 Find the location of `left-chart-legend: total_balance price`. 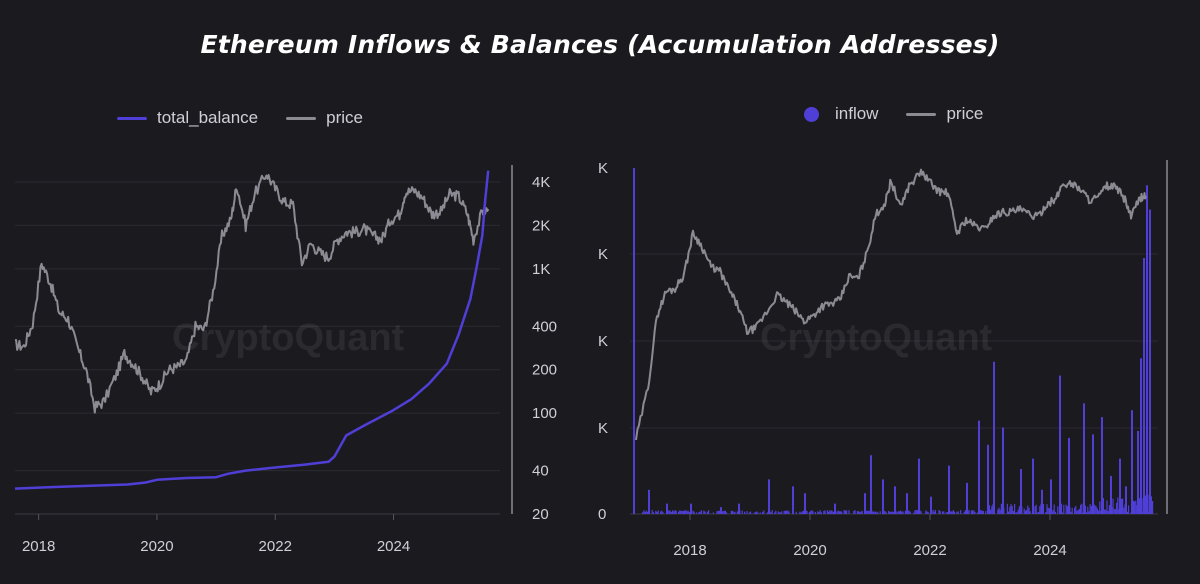

left-chart-legend: total_balance price is located at coordinates (254, 118).